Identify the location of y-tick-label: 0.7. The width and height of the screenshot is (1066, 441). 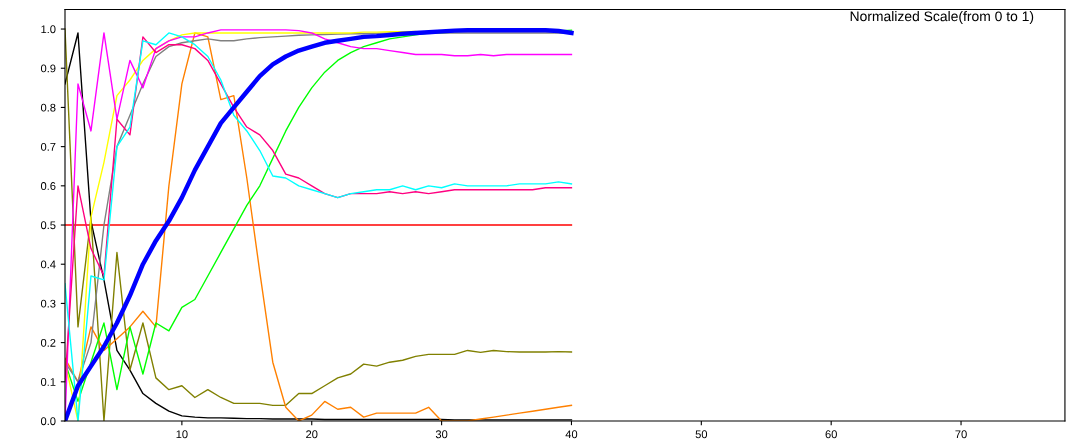
(48, 146).